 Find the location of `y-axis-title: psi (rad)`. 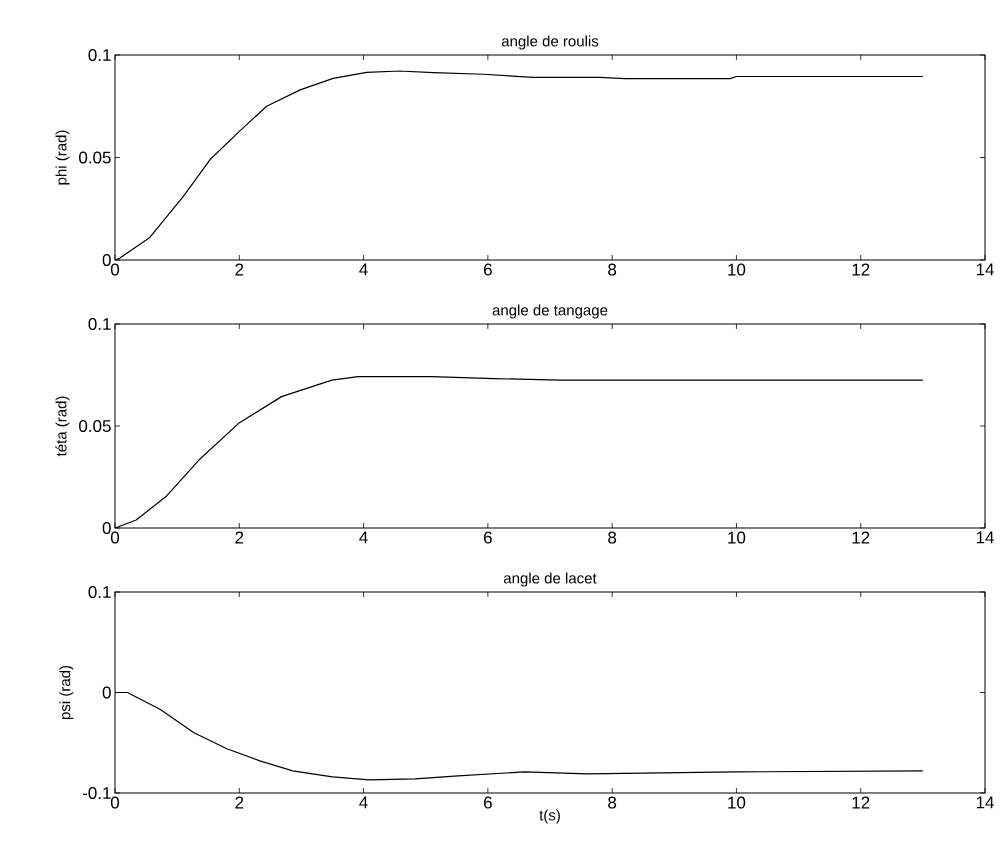

y-axis-title: psi (rad) is located at coordinates (66, 692).